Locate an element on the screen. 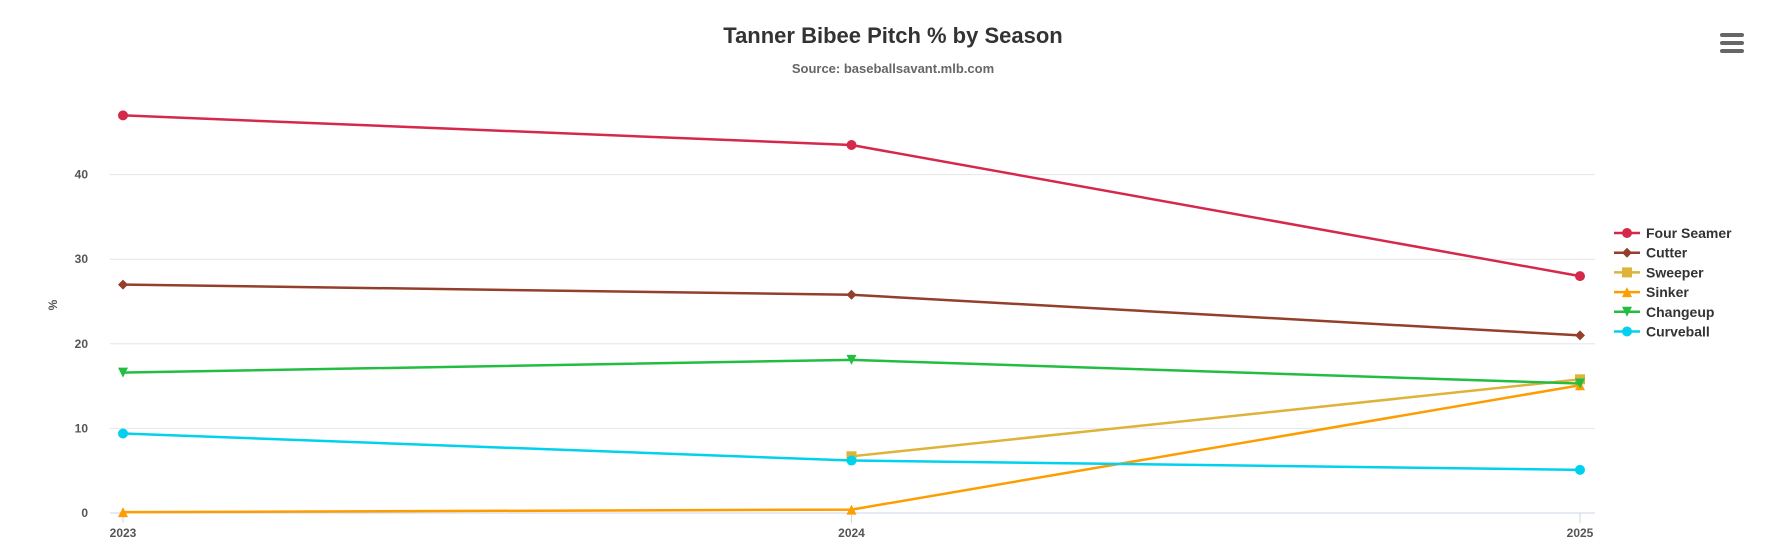  y-tick-label: 30 is located at coordinates (82, 259).